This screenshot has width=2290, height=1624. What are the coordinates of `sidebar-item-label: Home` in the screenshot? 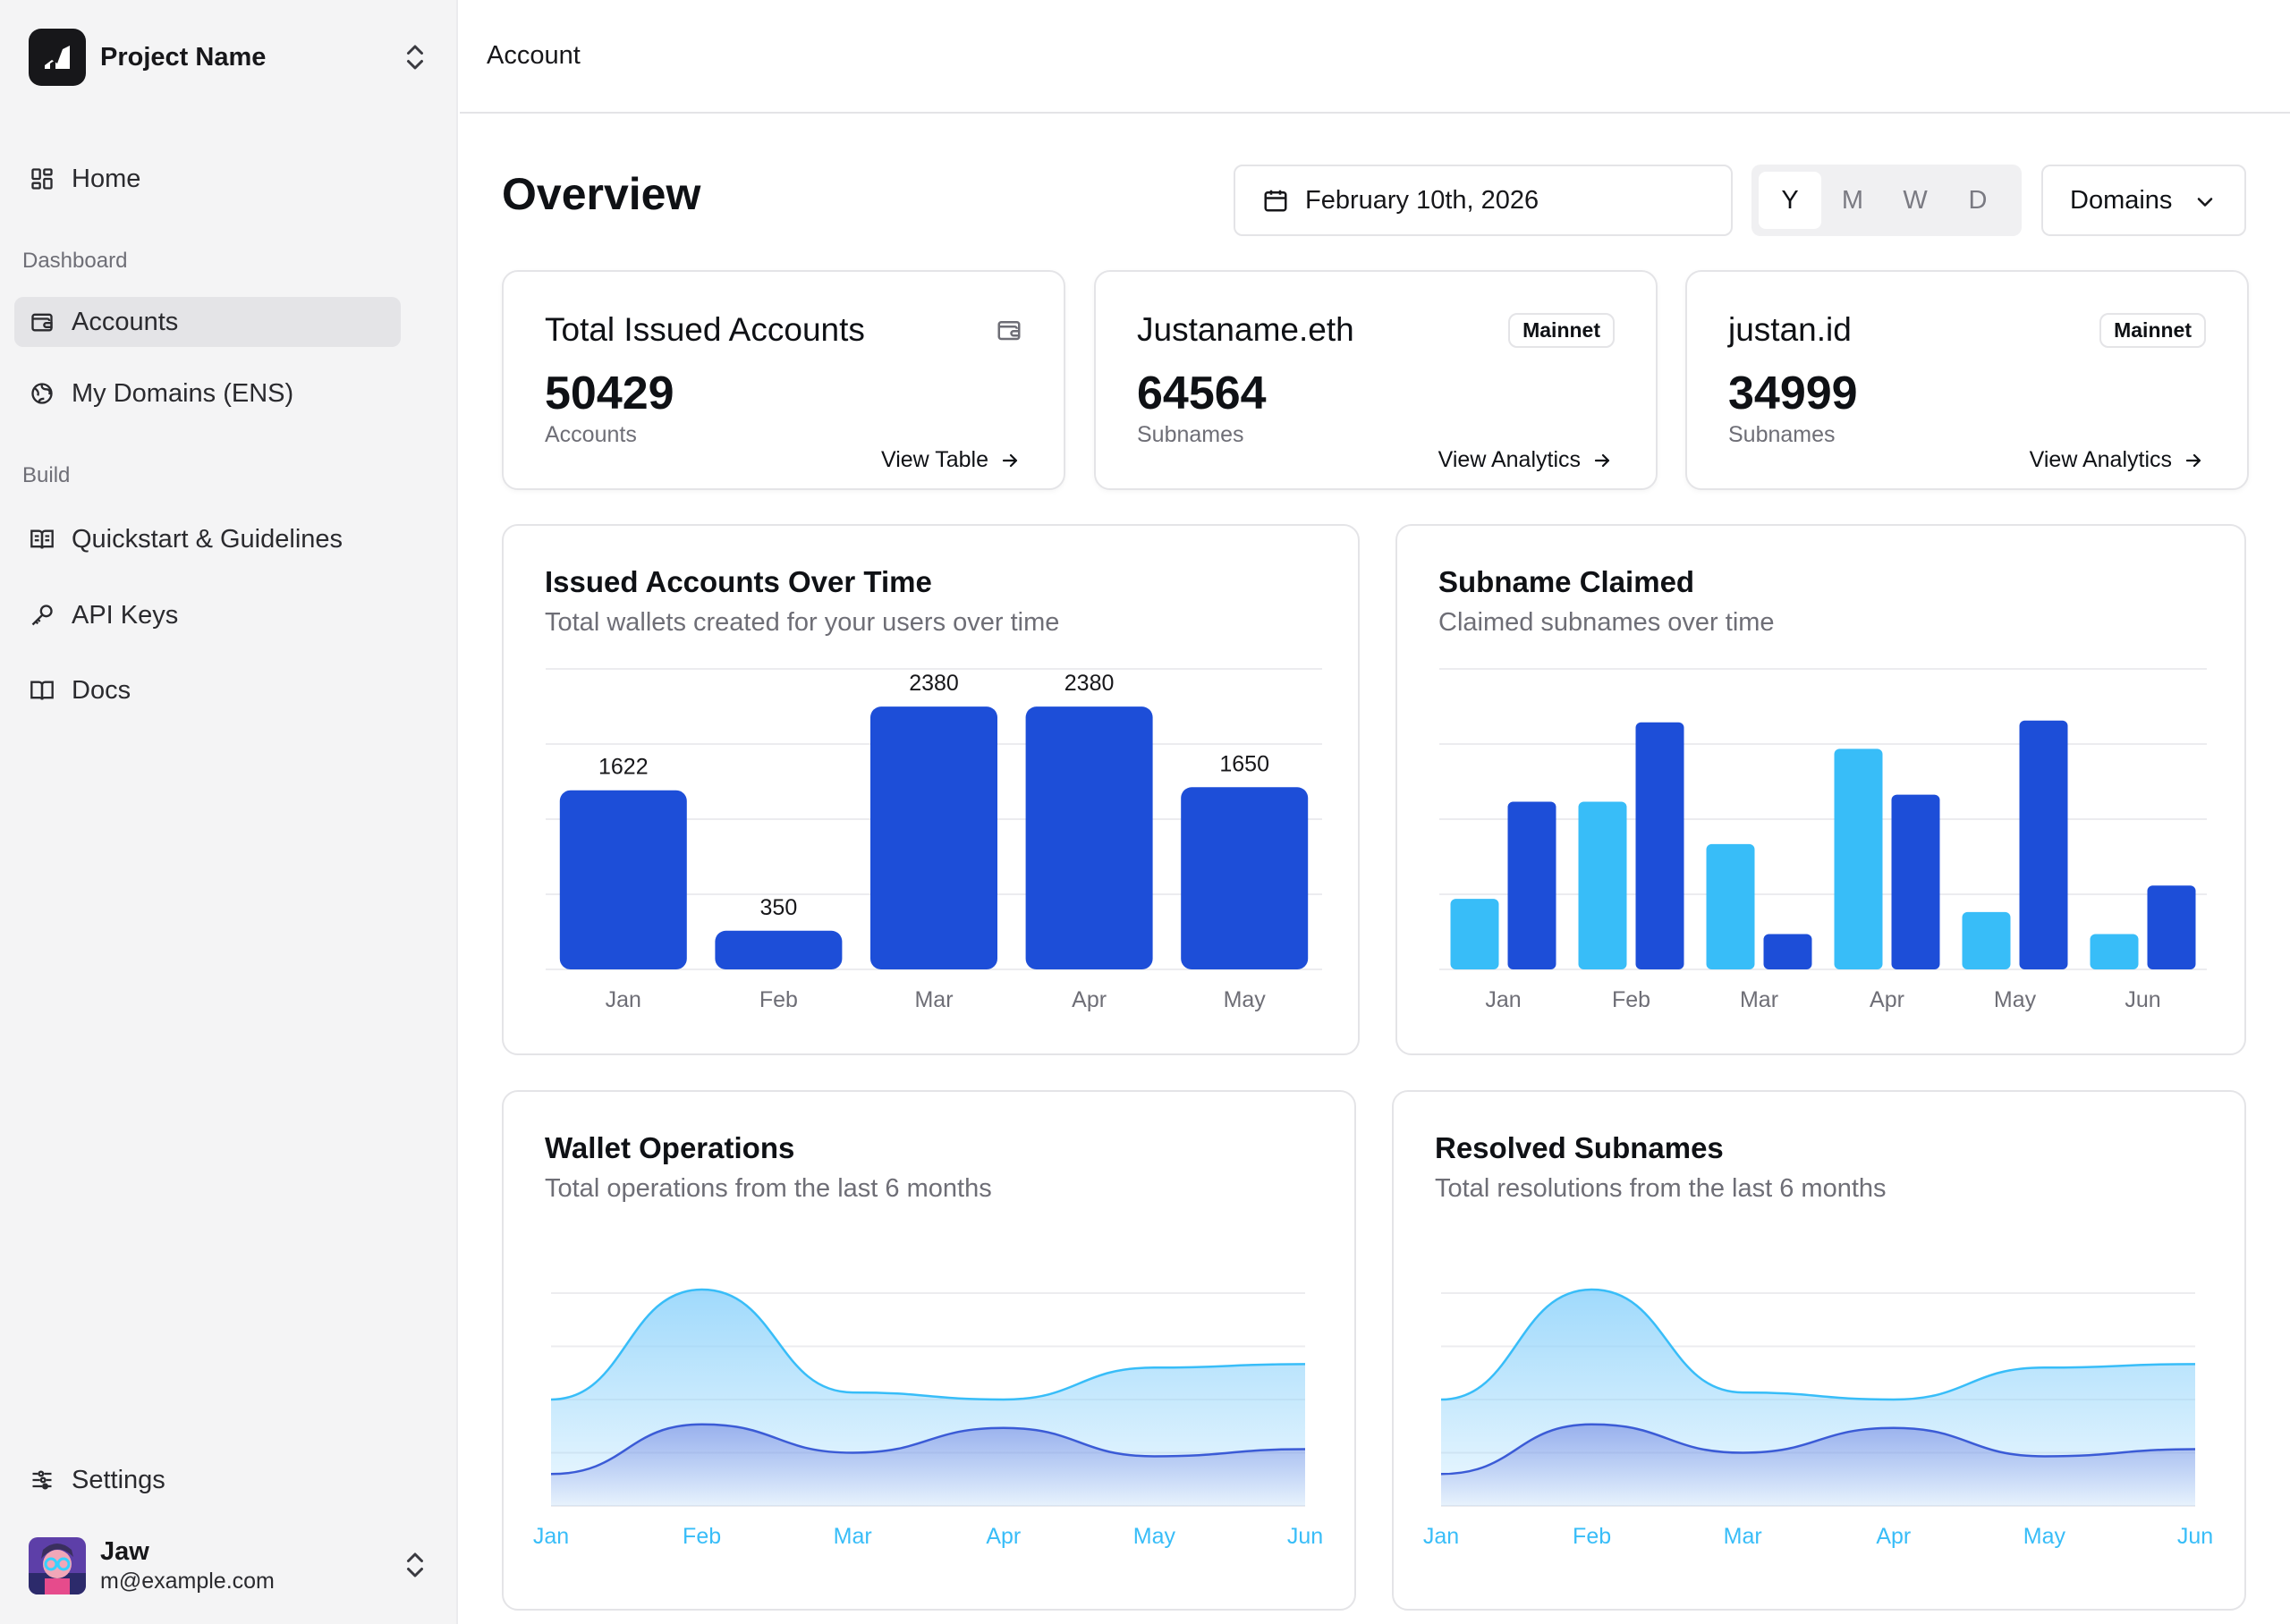 It's located at (106, 178).